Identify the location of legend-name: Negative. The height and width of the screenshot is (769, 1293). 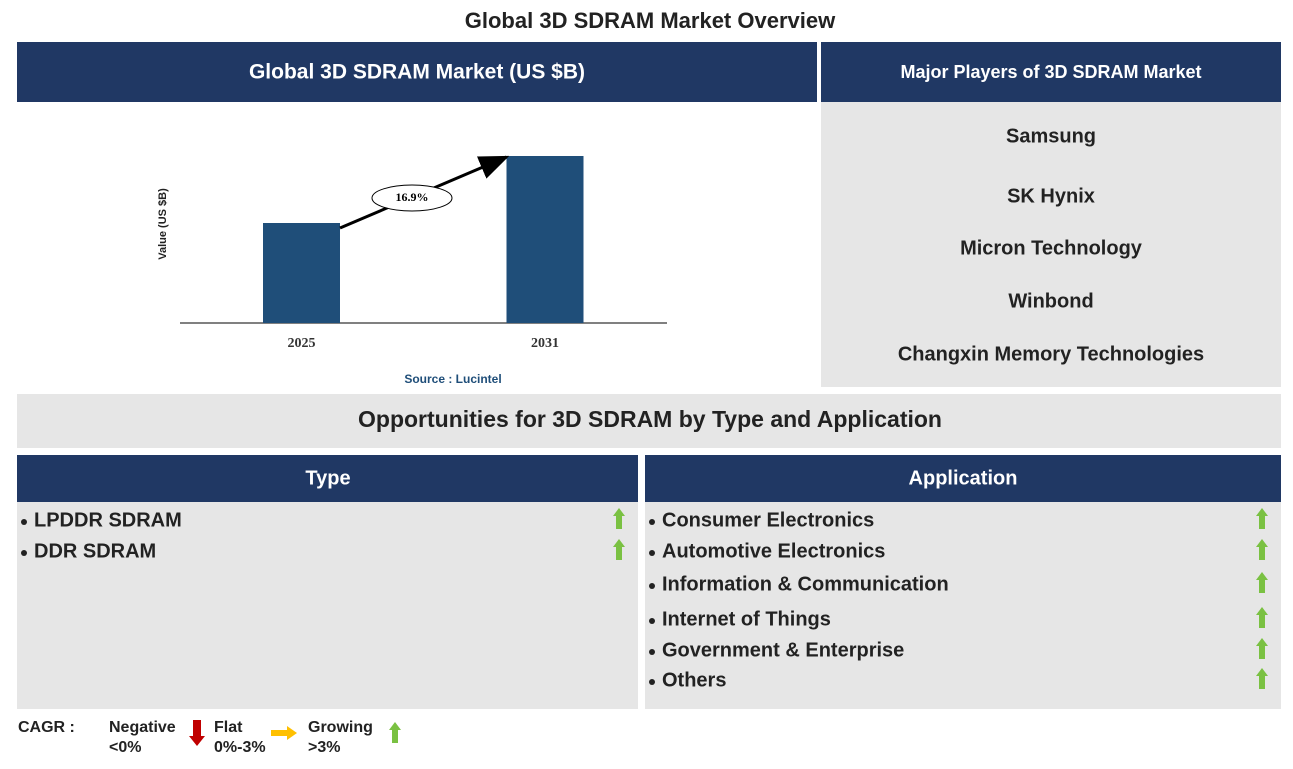
(142, 727).